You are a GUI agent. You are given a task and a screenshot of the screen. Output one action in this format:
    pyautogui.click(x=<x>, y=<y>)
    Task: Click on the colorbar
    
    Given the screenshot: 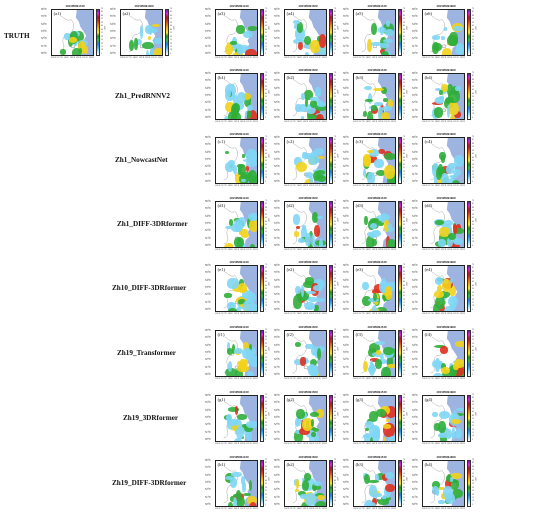 What is the action you would take?
    pyautogui.click(x=331, y=96)
    